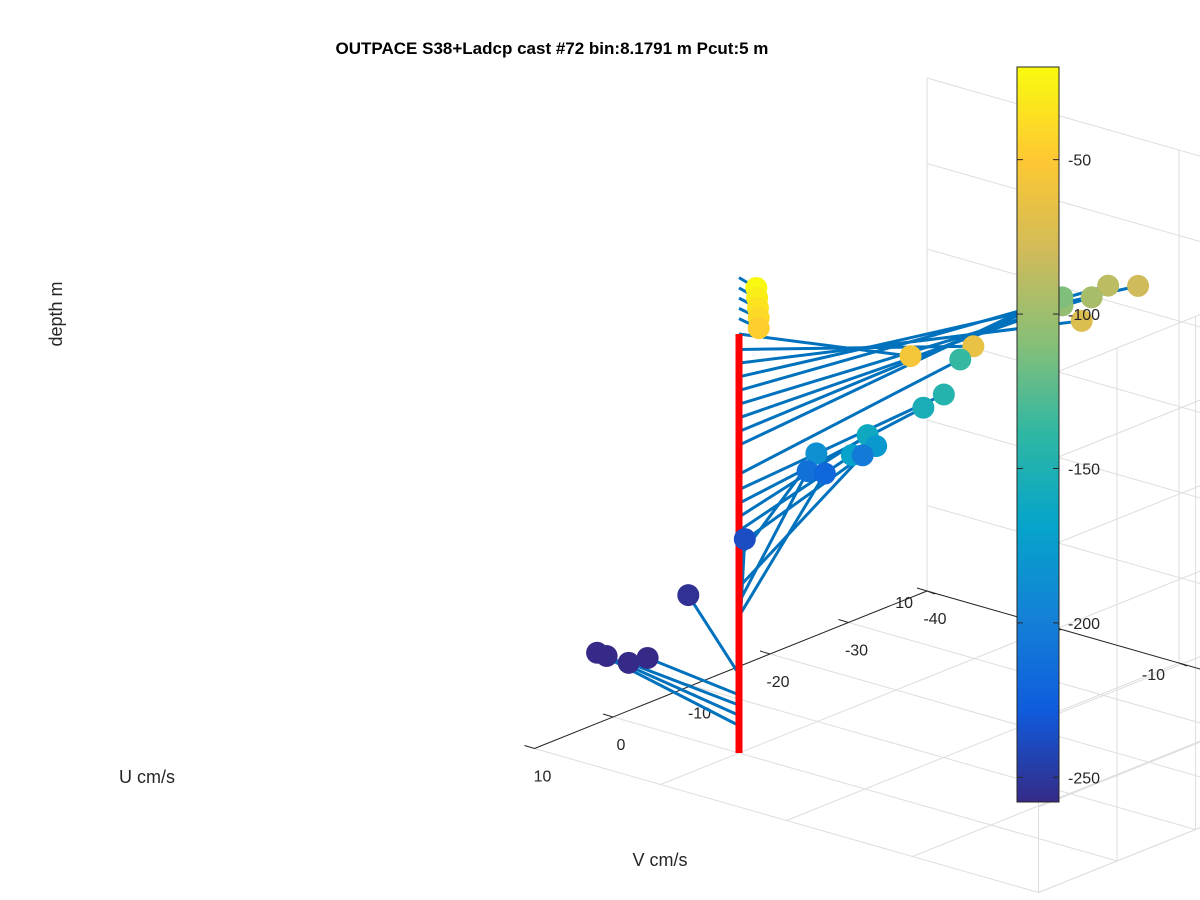  I want to click on gridline-v, so click(1063, 630).